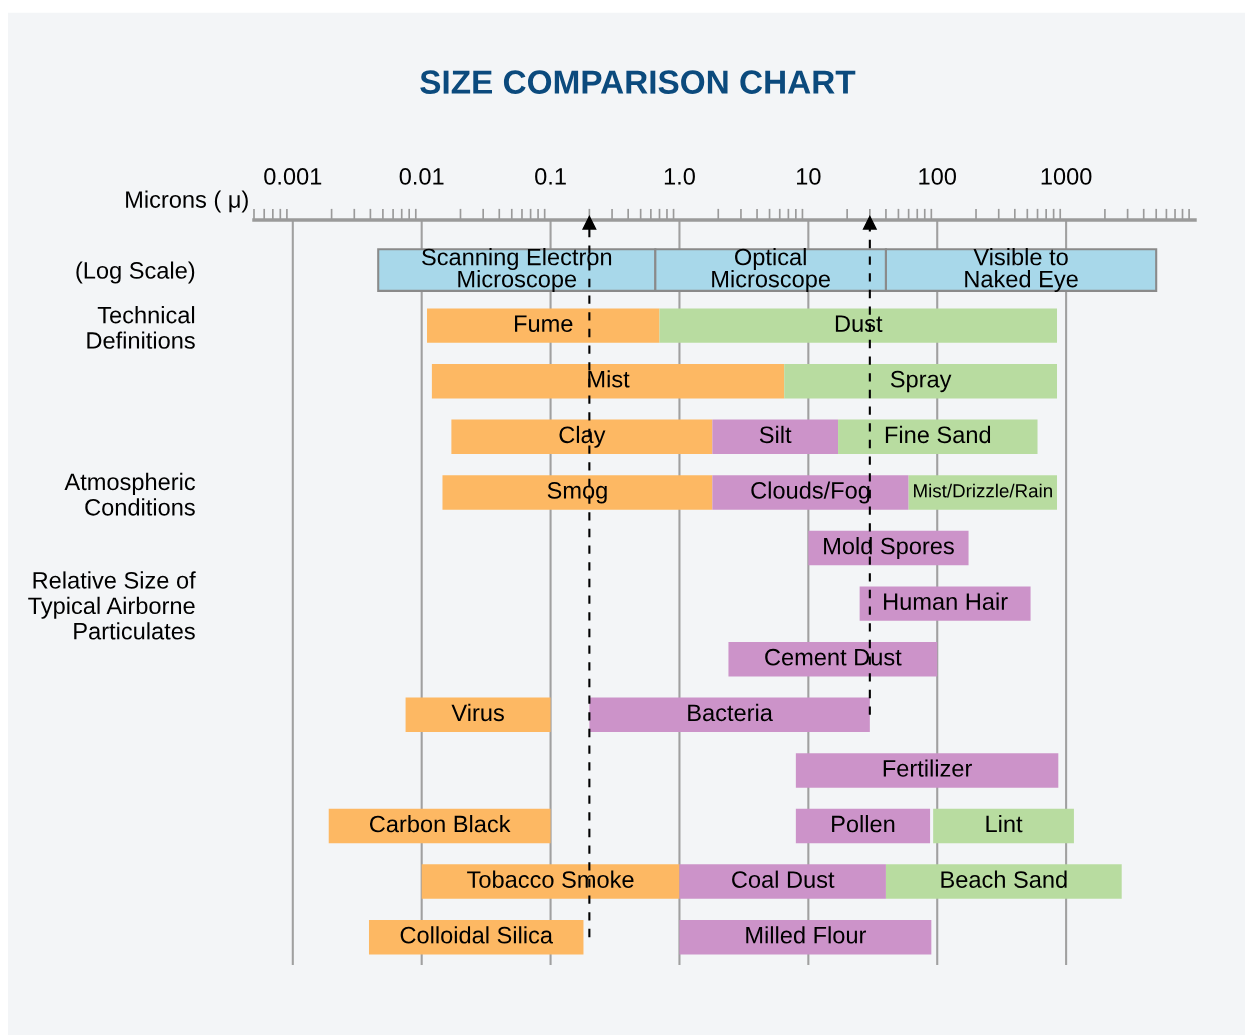 This screenshot has height=1035, width=1245. Describe the element at coordinates (1066, 176) in the screenshot. I see `x-tick-label: 1000` at that location.